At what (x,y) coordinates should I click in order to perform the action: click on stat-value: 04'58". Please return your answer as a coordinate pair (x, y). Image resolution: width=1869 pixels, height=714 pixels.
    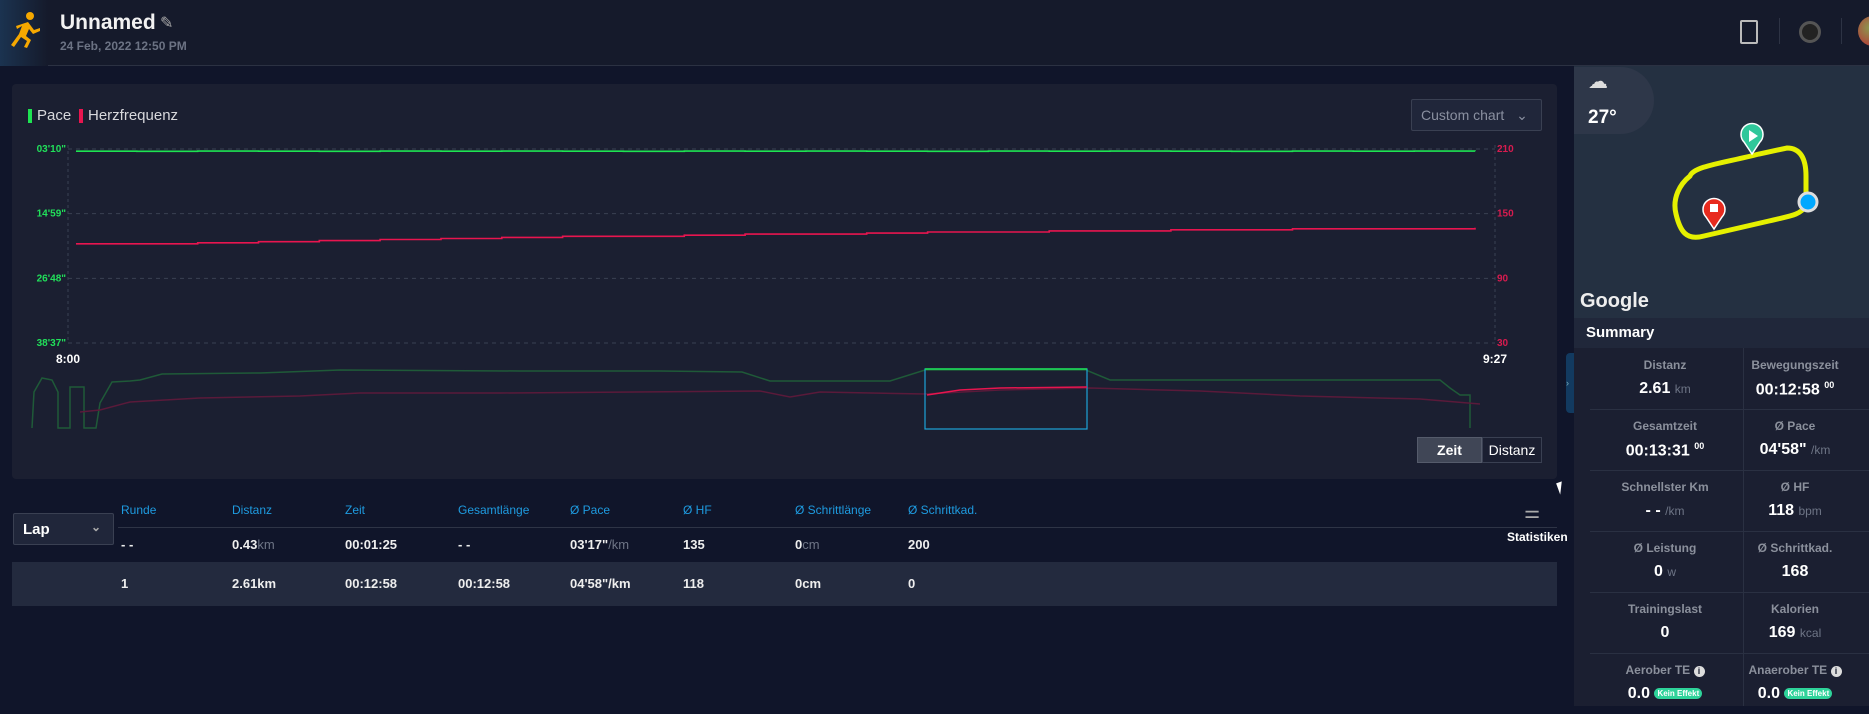
    Looking at the image, I should click on (1783, 449).